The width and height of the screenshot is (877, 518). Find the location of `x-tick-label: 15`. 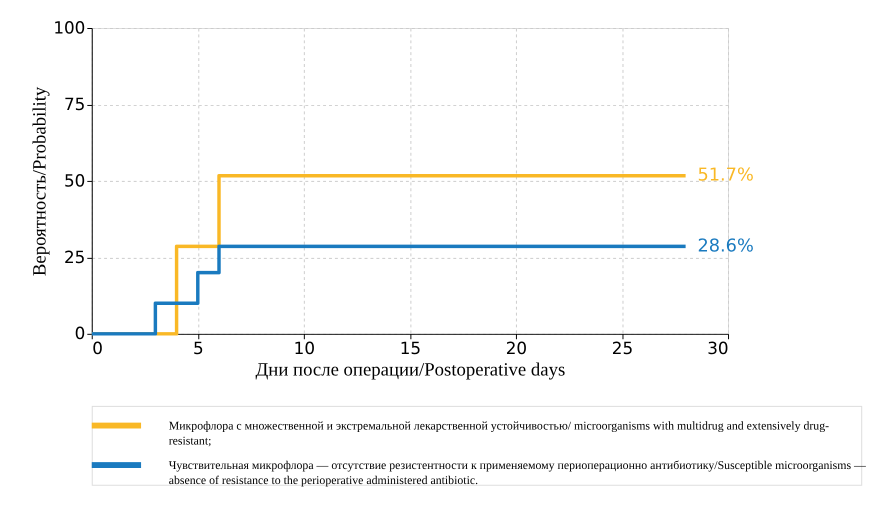

x-tick-label: 15 is located at coordinates (411, 348).